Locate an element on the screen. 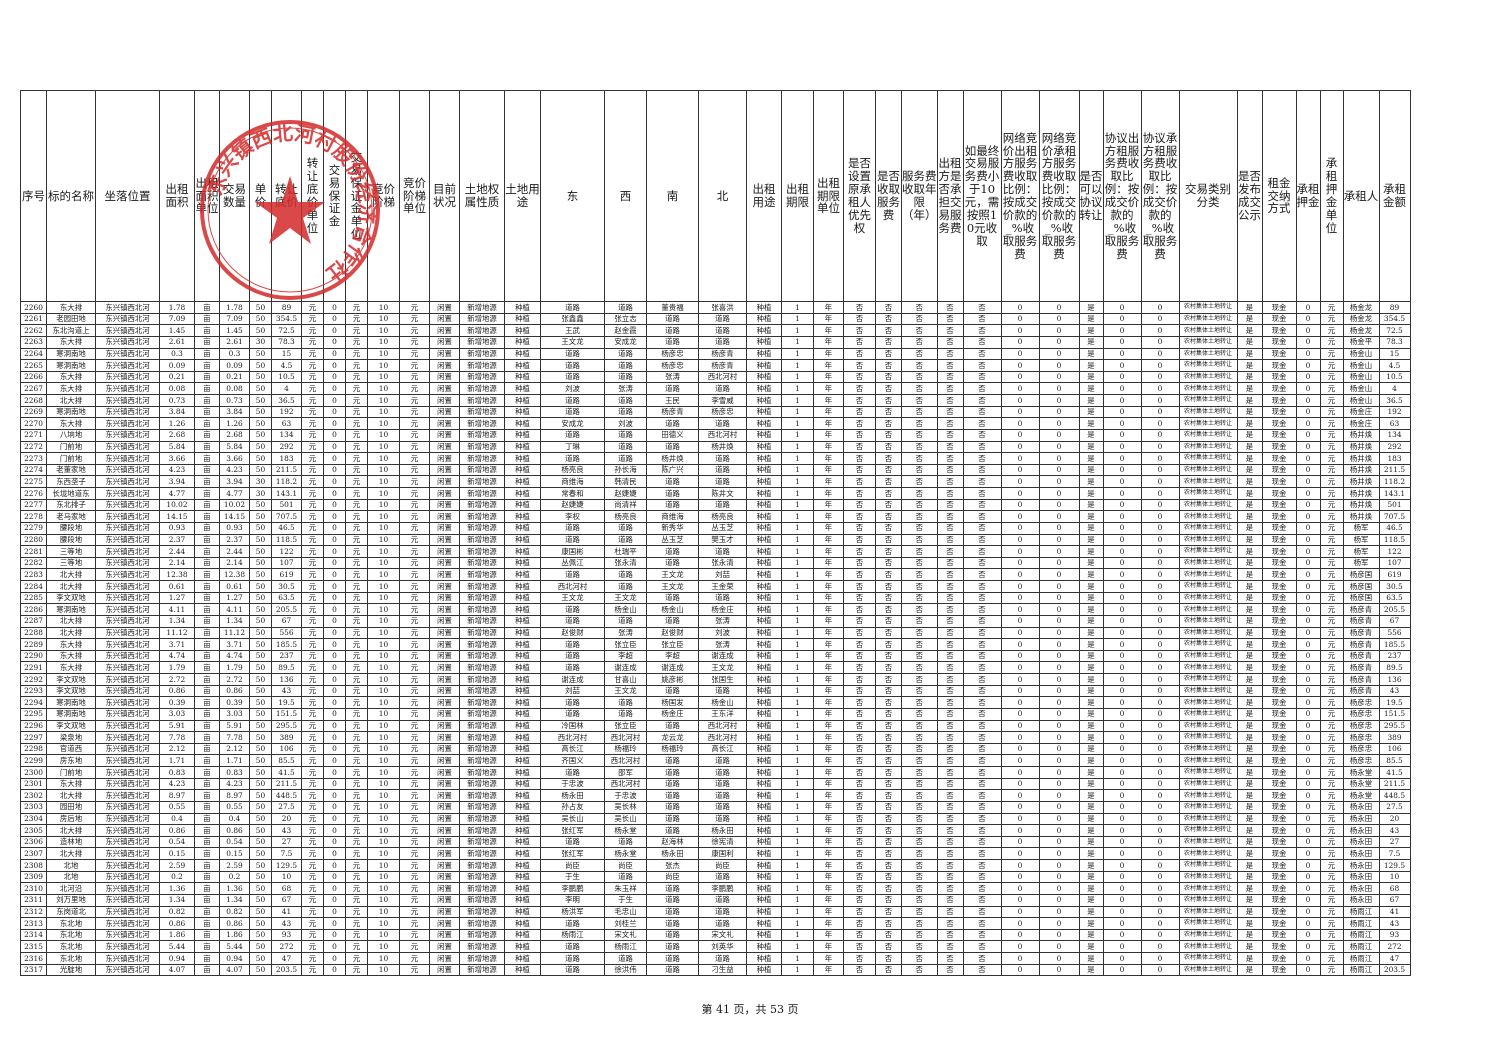 The width and height of the screenshot is (1500, 1060). cell-rent-amount: 10.5 is located at coordinates (1394, 377).